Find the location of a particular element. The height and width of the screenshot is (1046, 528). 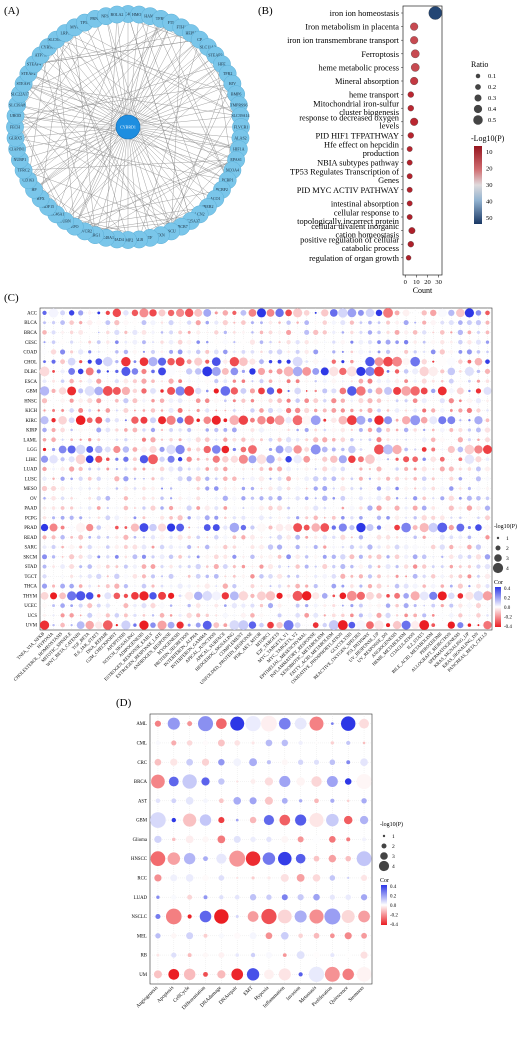

enrichment-term-label: intestinal absorption is located at coordinates (365, 203).